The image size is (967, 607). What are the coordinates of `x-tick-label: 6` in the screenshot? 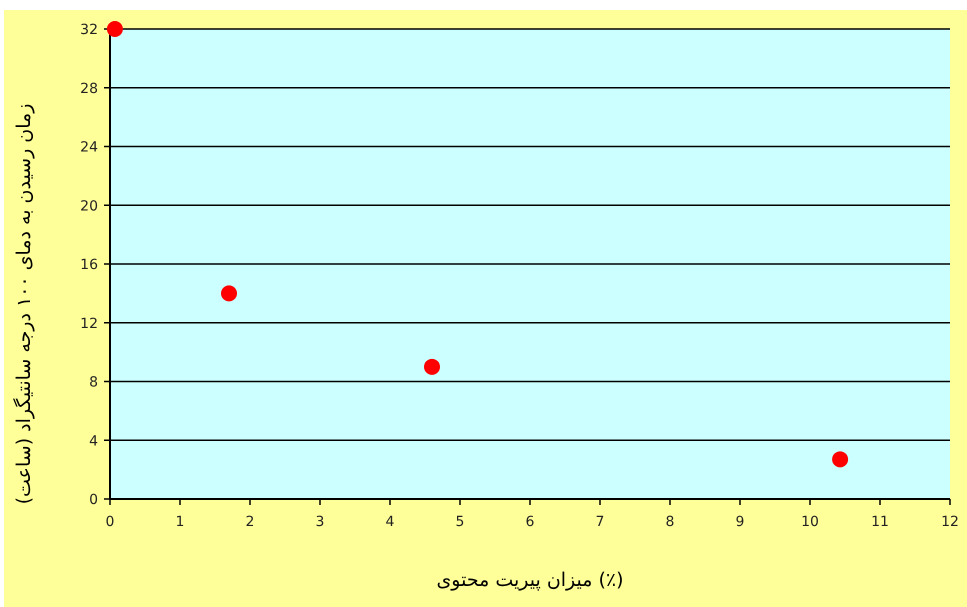 It's located at (530, 522).